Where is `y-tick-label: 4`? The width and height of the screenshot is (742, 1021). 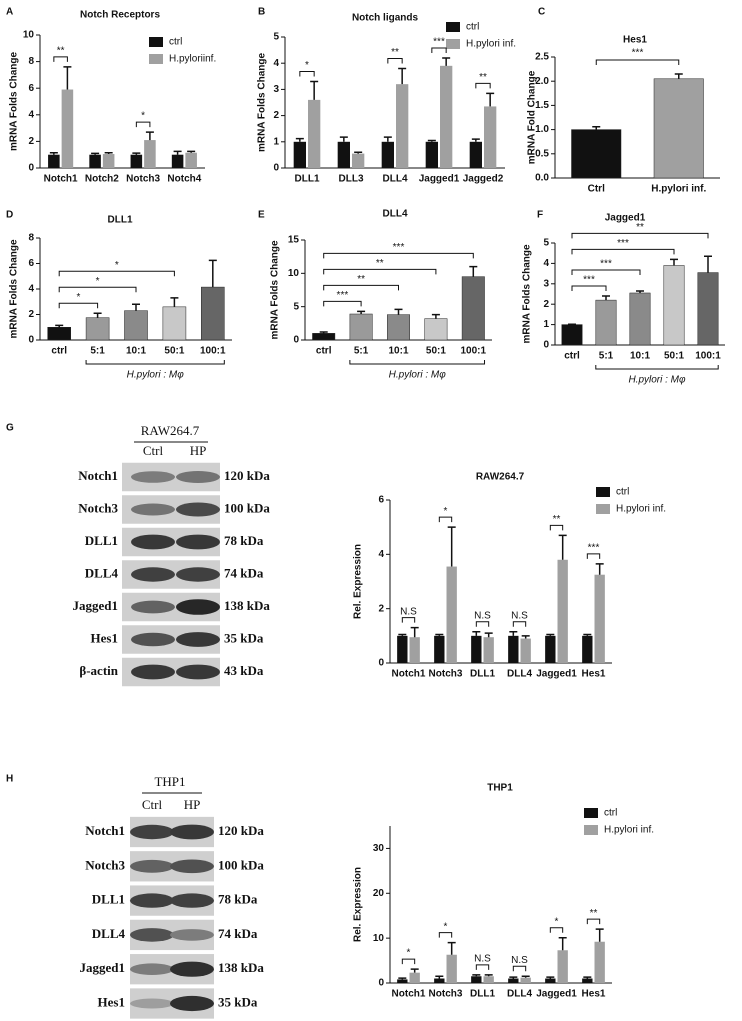 y-tick-label: 4 is located at coordinates (31, 114).